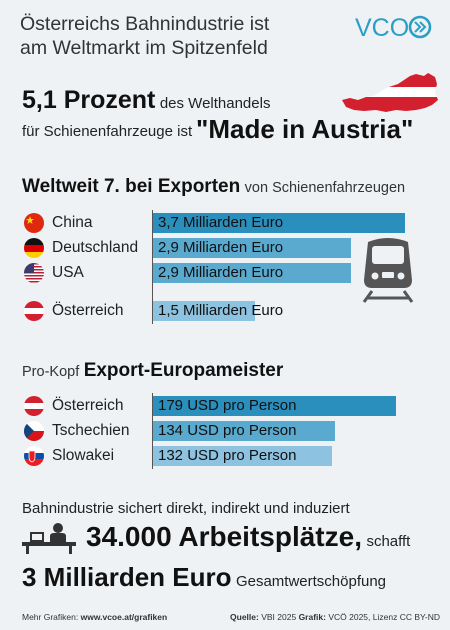 This screenshot has width=450, height=630. I want to click on flag-slowakei-icon, so click(34, 456).